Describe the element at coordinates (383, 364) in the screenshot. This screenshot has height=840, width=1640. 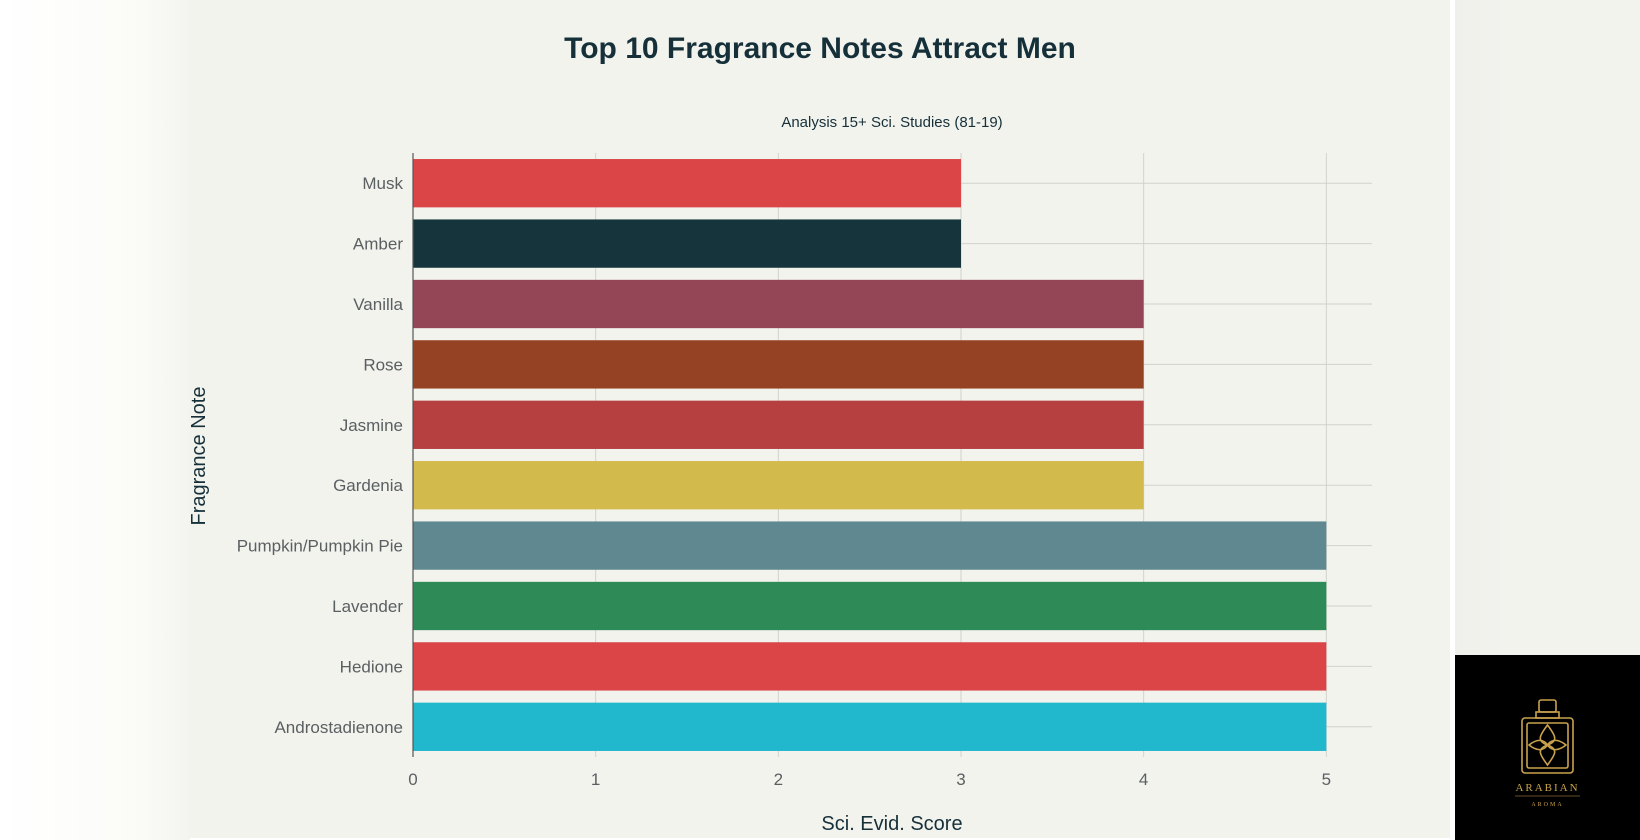
I see `category-label: Rose` at that location.